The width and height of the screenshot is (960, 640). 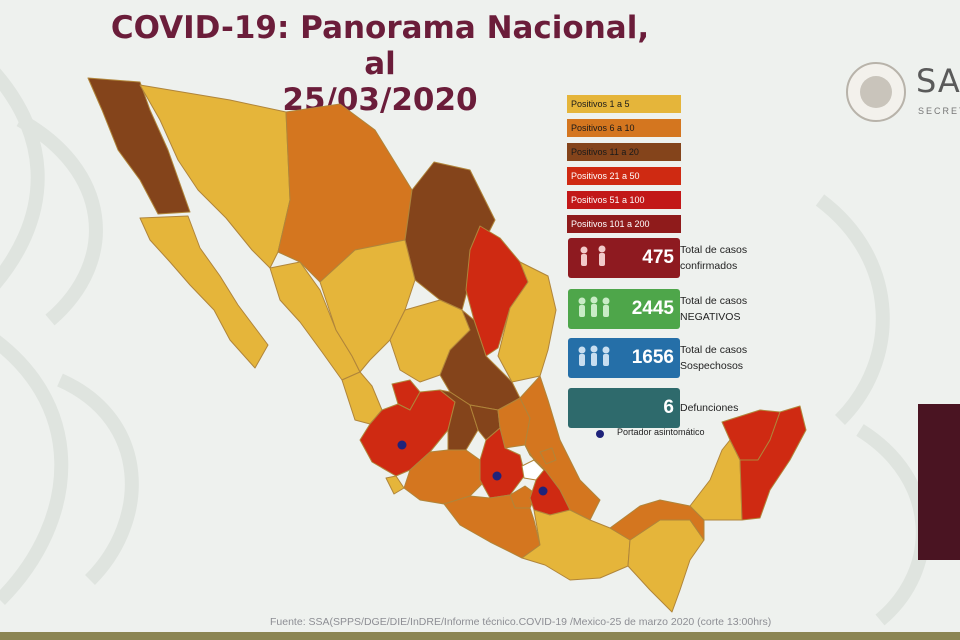 What do you see at coordinates (215, 176) in the screenshot?
I see `state-sonora` at bounding box center [215, 176].